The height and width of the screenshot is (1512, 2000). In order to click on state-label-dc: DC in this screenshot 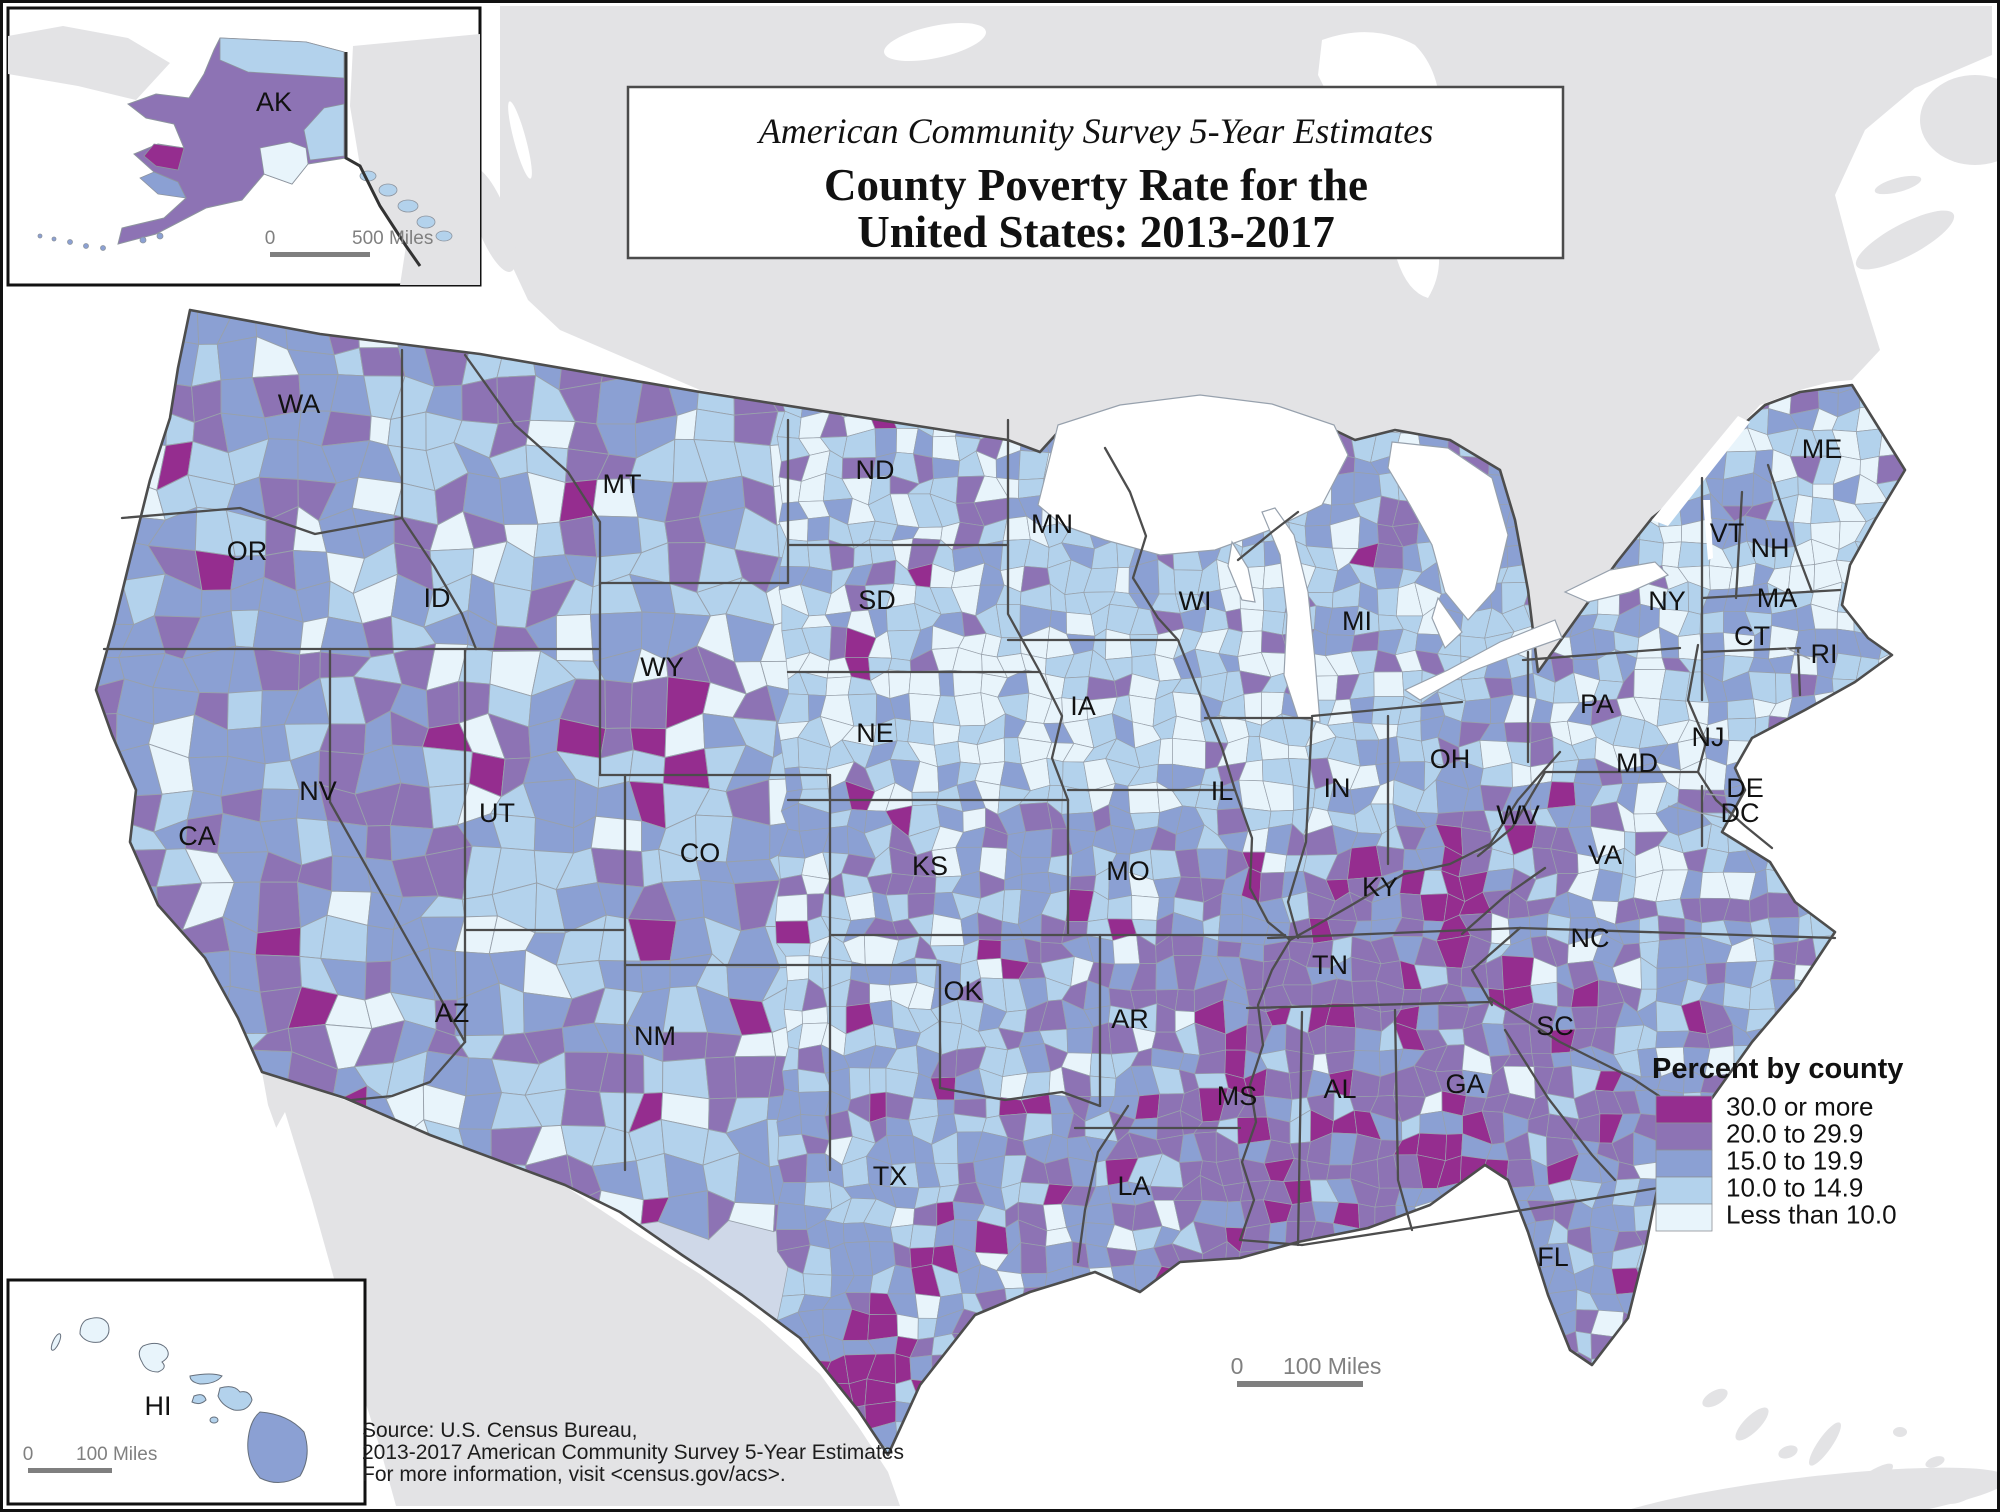, I will do `click(1740, 813)`.